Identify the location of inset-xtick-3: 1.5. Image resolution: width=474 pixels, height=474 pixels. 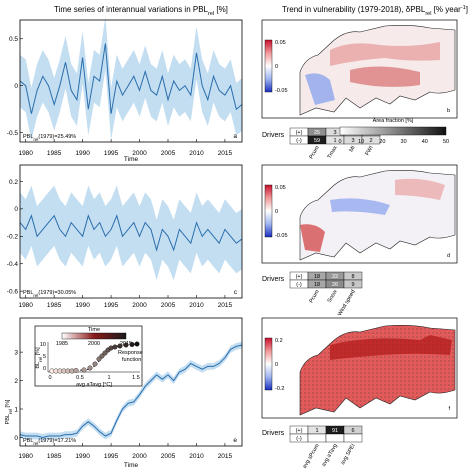
(136, 378).